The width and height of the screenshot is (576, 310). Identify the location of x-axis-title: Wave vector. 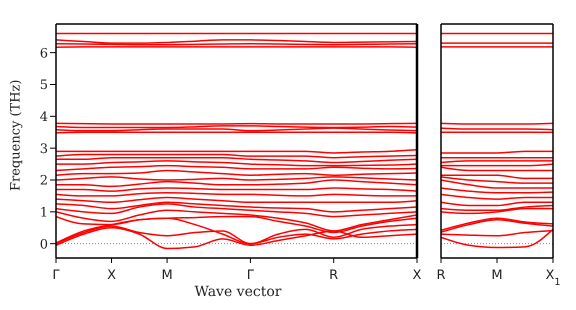
(238, 292).